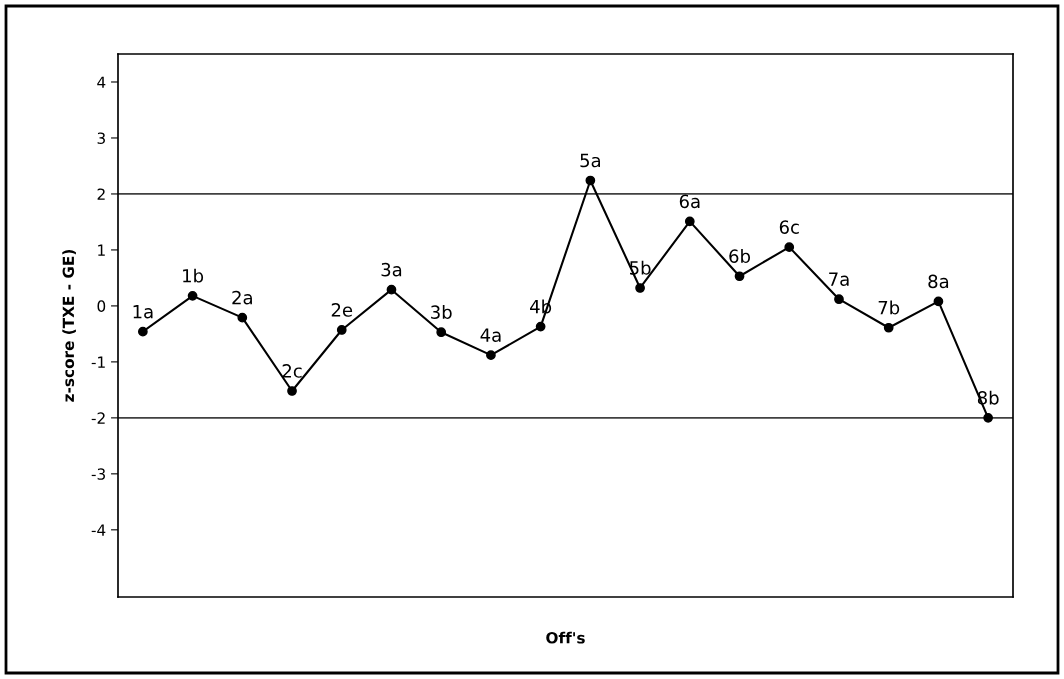  Describe the element at coordinates (565, 637) in the screenshot. I see `x-axis-title: Off's` at that location.